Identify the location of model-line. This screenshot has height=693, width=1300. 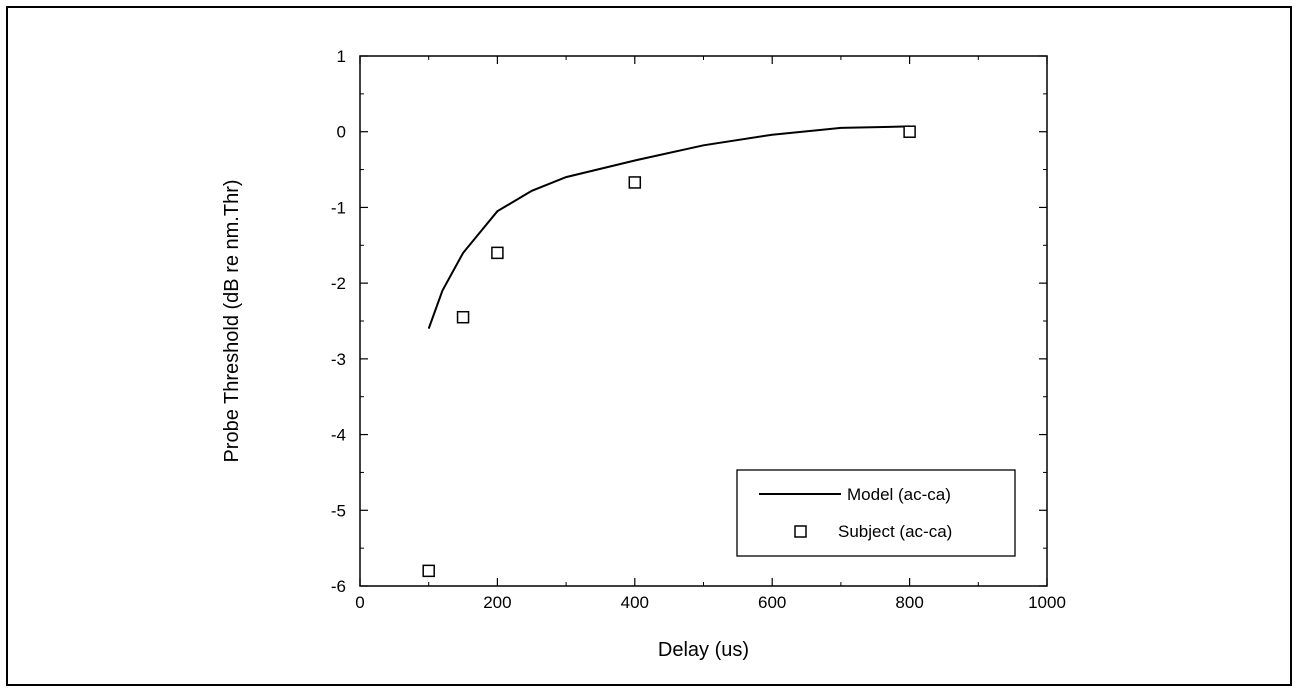
(668, 227).